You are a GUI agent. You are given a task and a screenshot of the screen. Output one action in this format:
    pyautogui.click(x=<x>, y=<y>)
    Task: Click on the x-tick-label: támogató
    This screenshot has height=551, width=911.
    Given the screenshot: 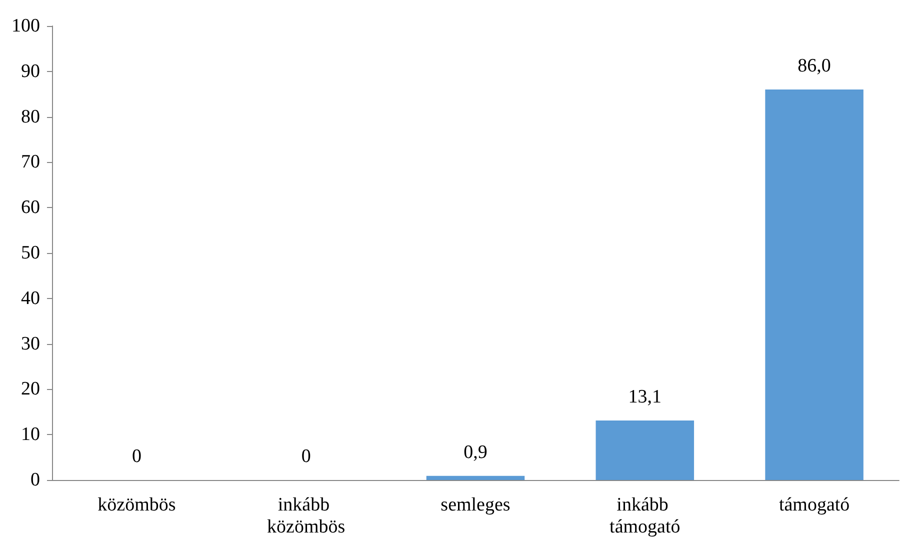 What is the action you would take?
    pyautogui.click(x=814, y=505)
    